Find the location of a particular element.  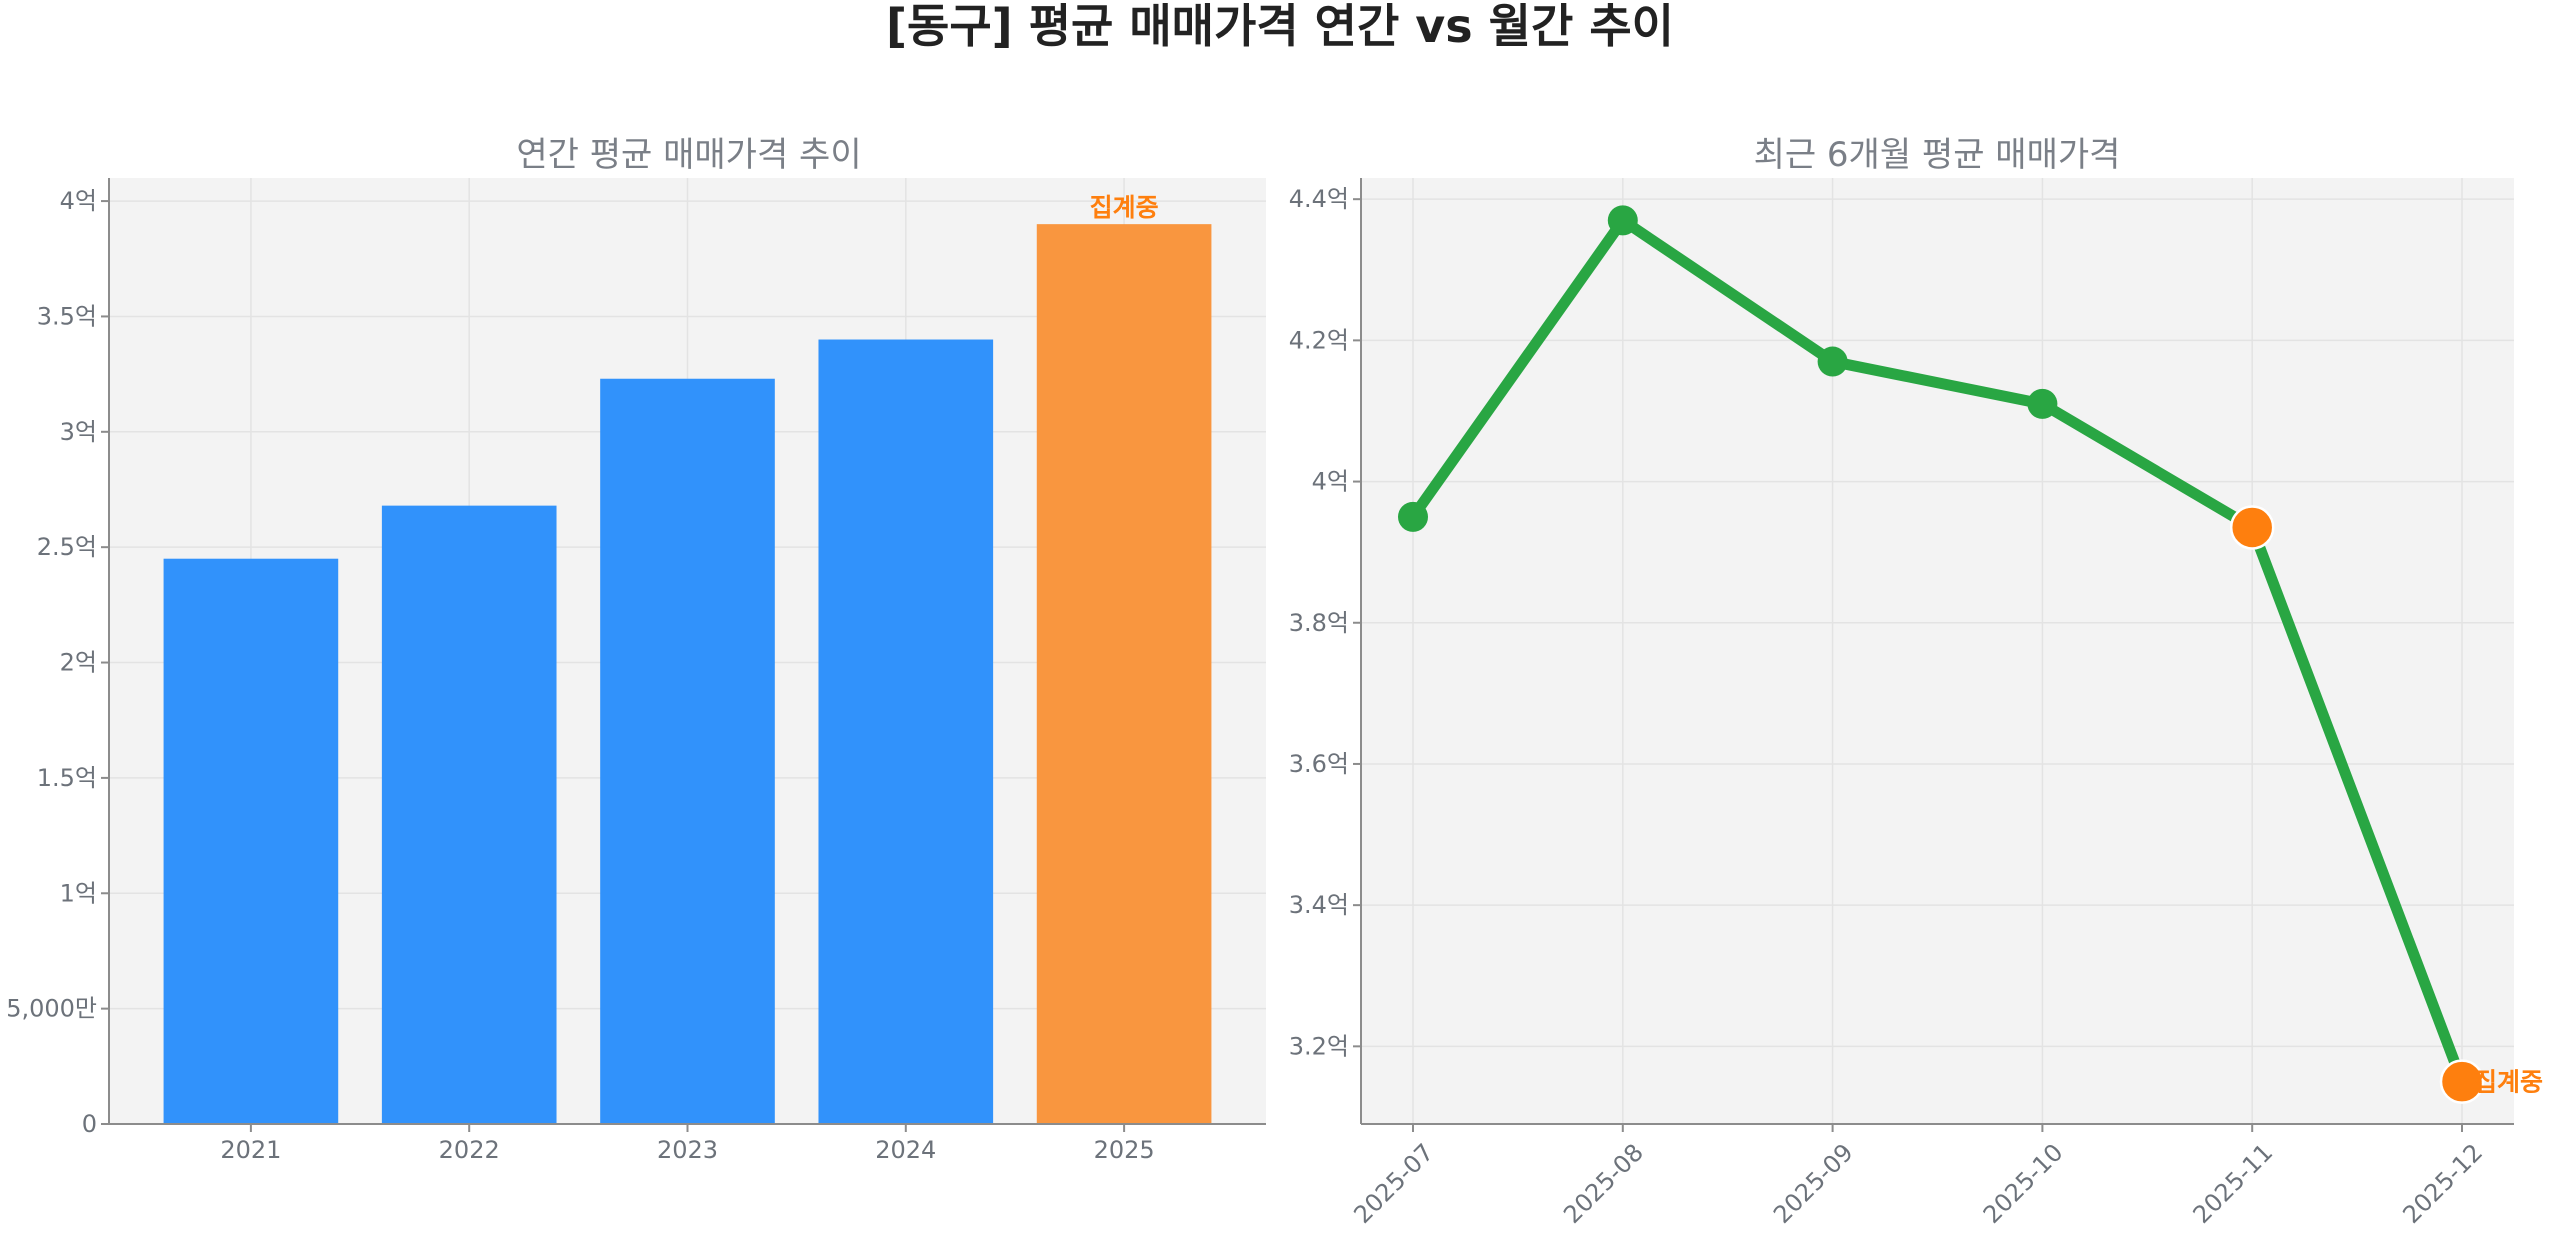

line-x-tick-label: 2025-09 is located at coordinates (1813, 1183).